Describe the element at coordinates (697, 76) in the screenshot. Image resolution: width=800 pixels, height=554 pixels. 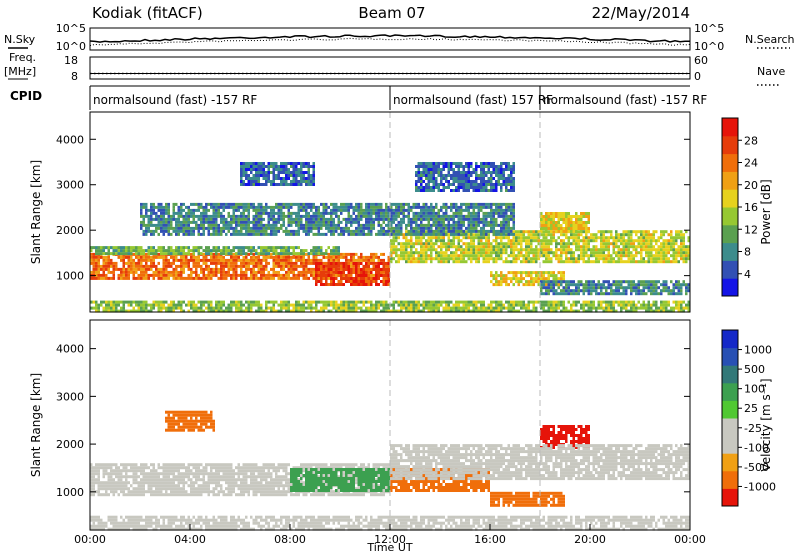
I see `freq-ytick-bottom-right: 0` at that location.